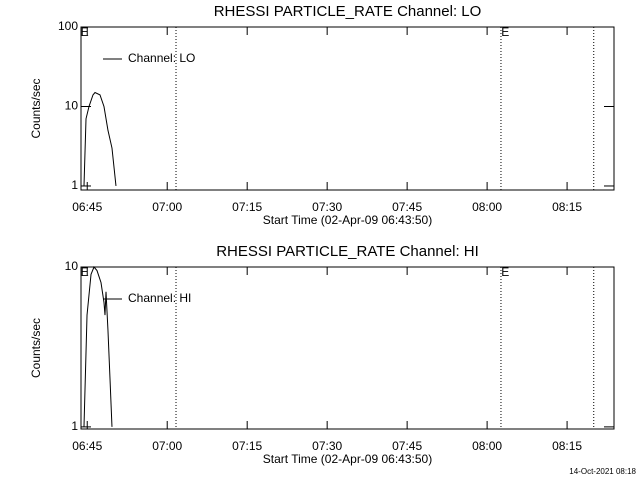 This screenshot has width=640, height=480. What do you see at coordinates (602, 471) in the screenshot?
I see `footer: 14-Oct-2021 08:18` at bounding box center [602, 471].